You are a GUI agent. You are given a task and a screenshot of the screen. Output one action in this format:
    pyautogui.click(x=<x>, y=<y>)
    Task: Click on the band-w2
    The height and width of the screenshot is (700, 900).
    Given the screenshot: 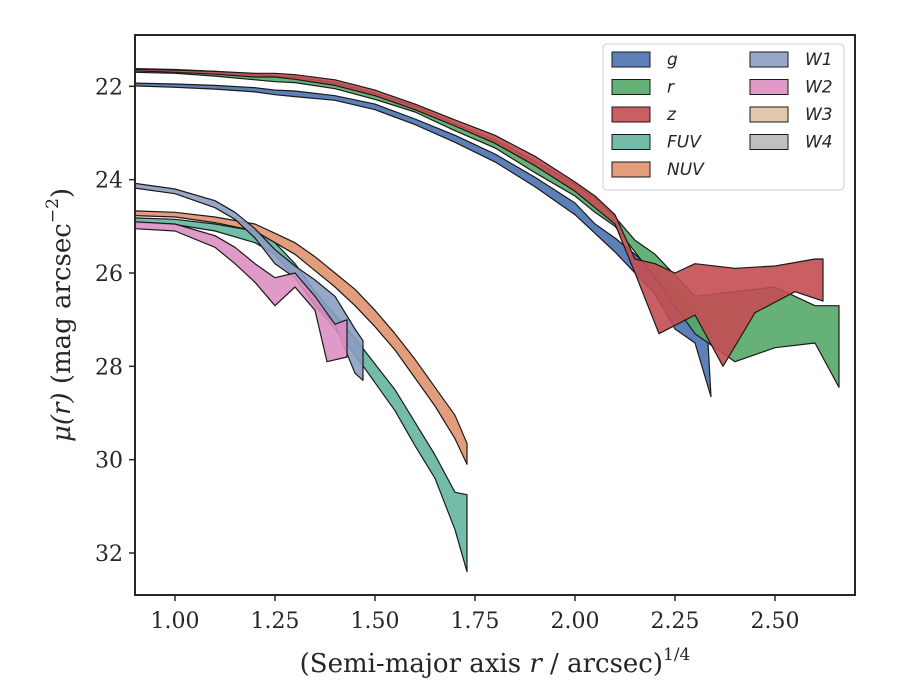 What is the action you would take?
    pyautogui.click(x=241, y=292)
    